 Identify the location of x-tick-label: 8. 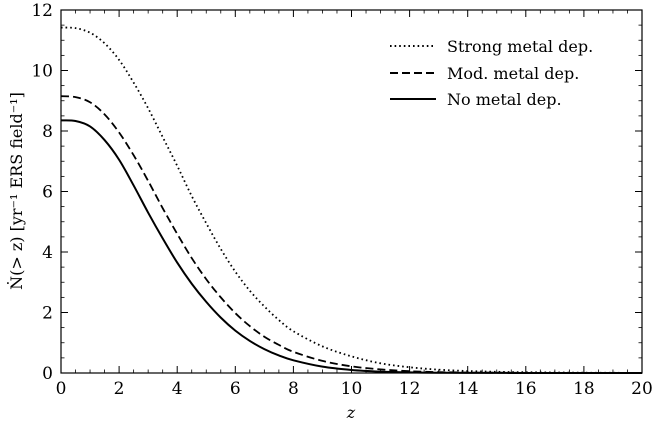
(293, 389).